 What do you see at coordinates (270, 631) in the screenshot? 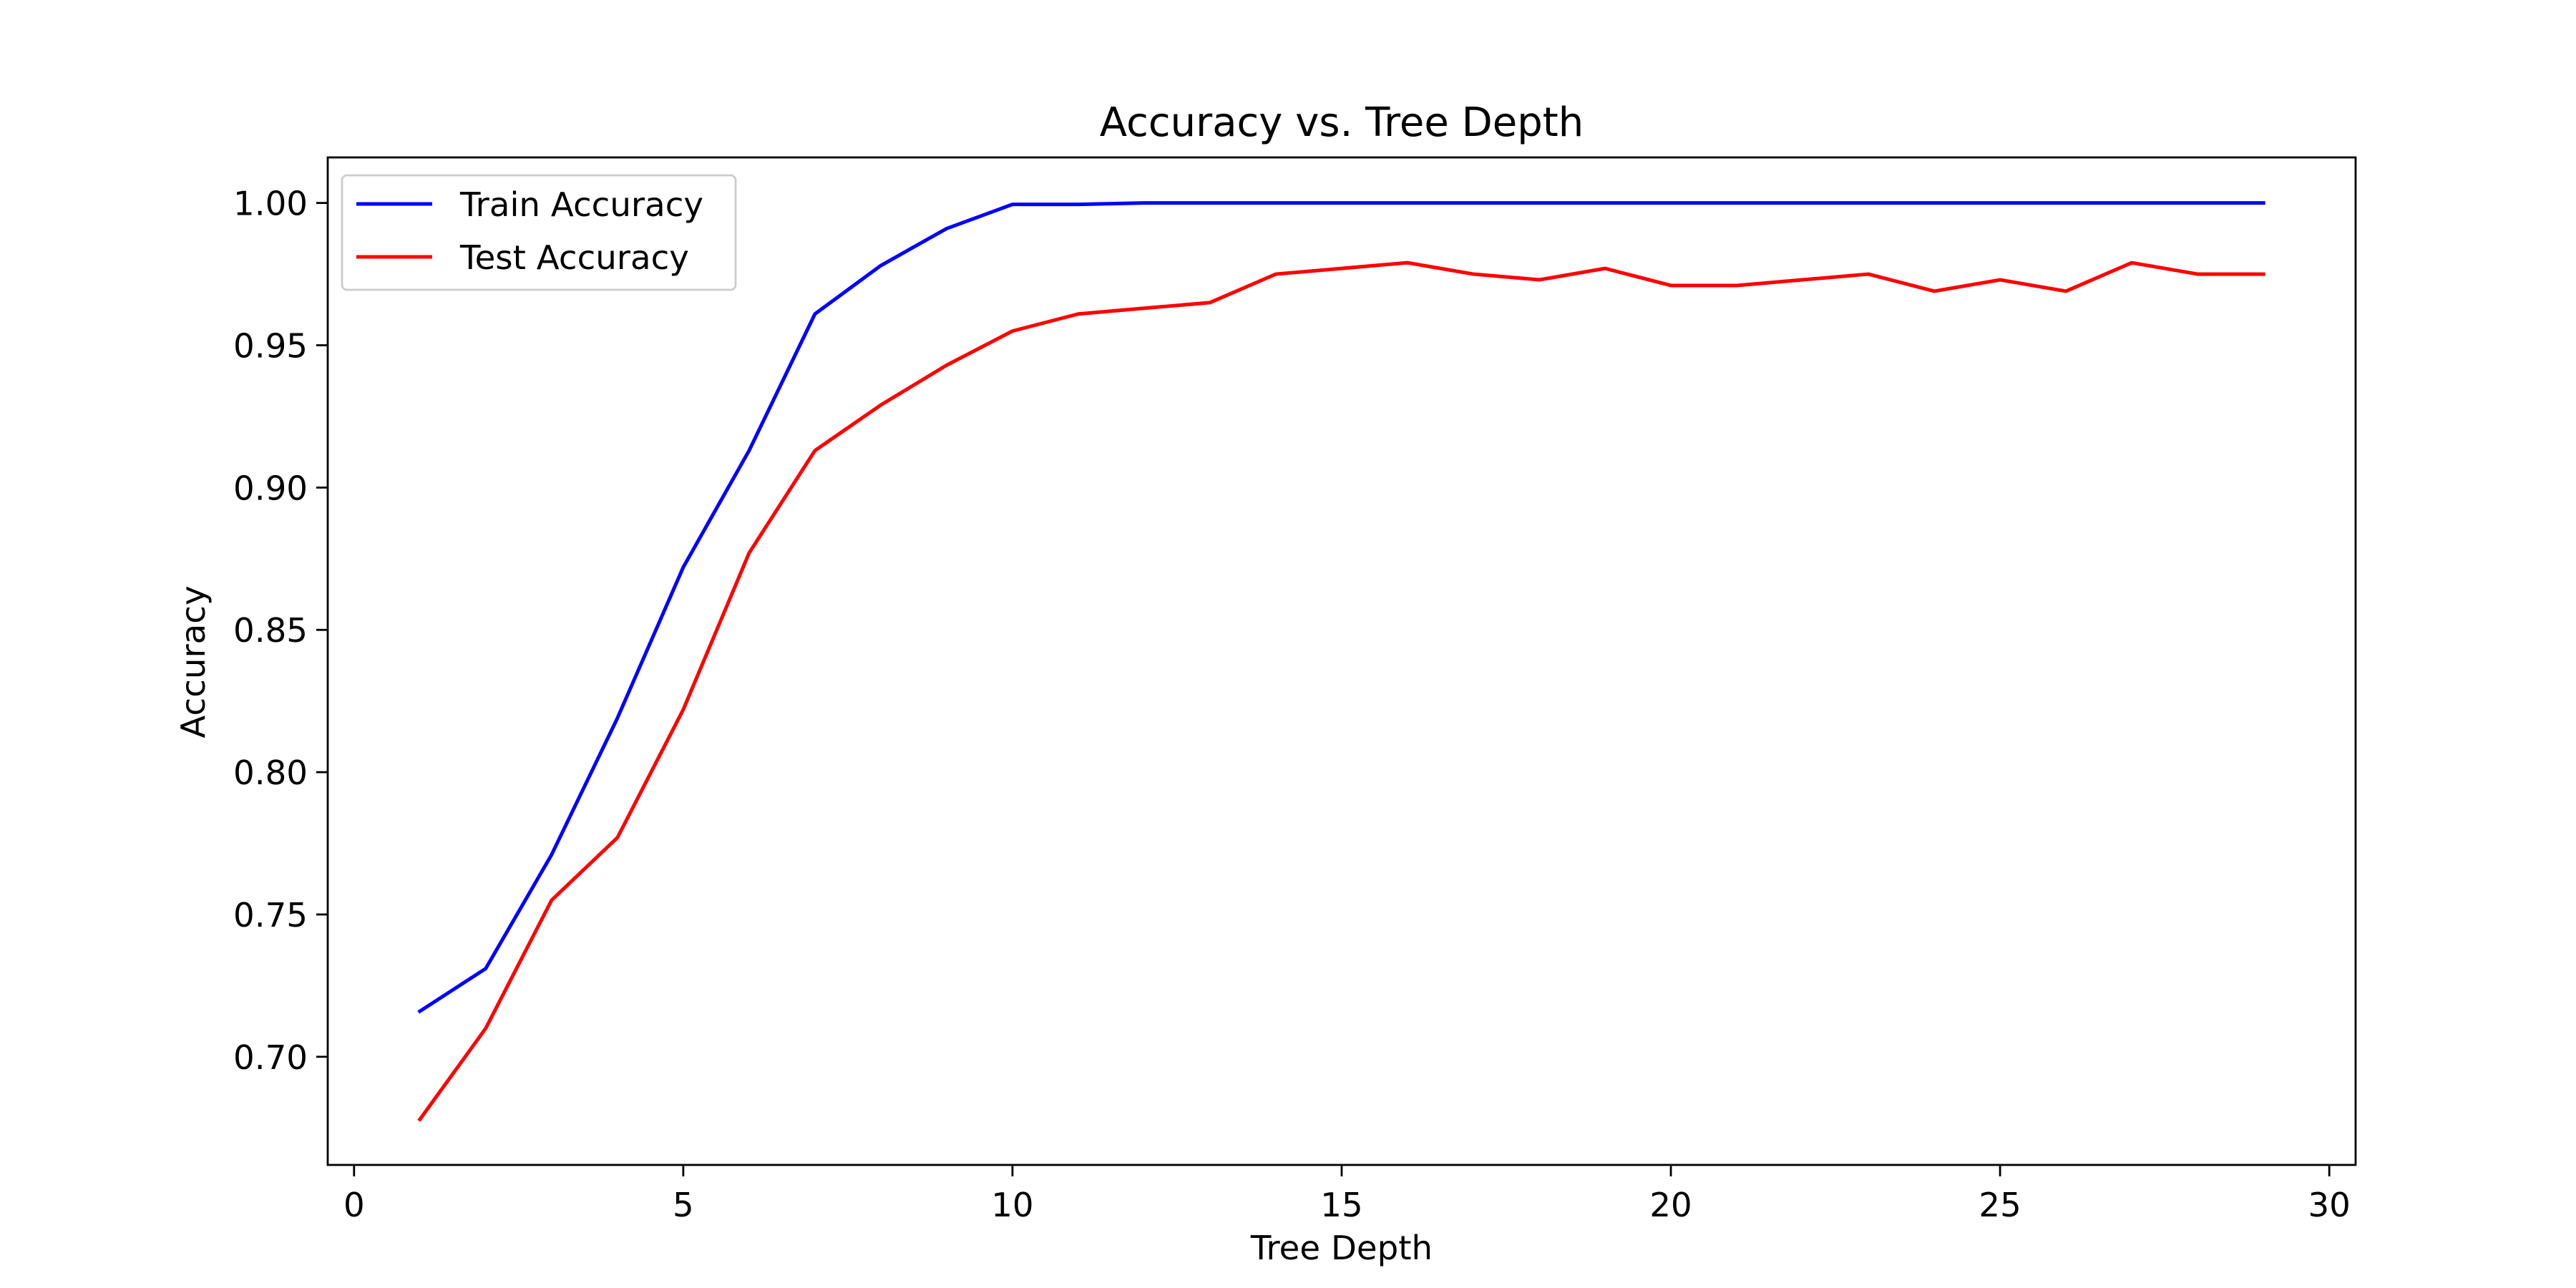
I see `y-tick-label: 0.85` at bounding box center [270, 631].